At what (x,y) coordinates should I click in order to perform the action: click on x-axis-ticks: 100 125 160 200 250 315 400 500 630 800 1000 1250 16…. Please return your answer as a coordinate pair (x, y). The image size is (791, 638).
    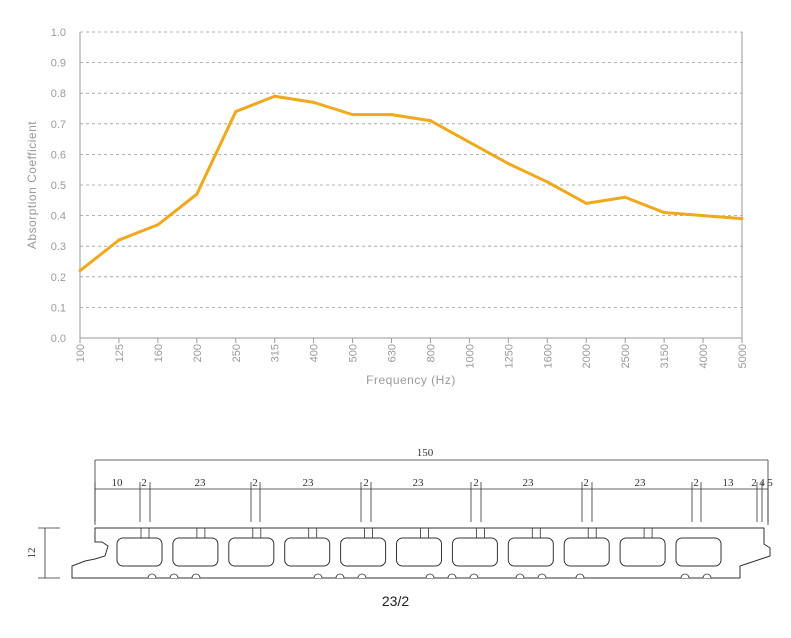
    Looking at the image, I should click on (412, 353).